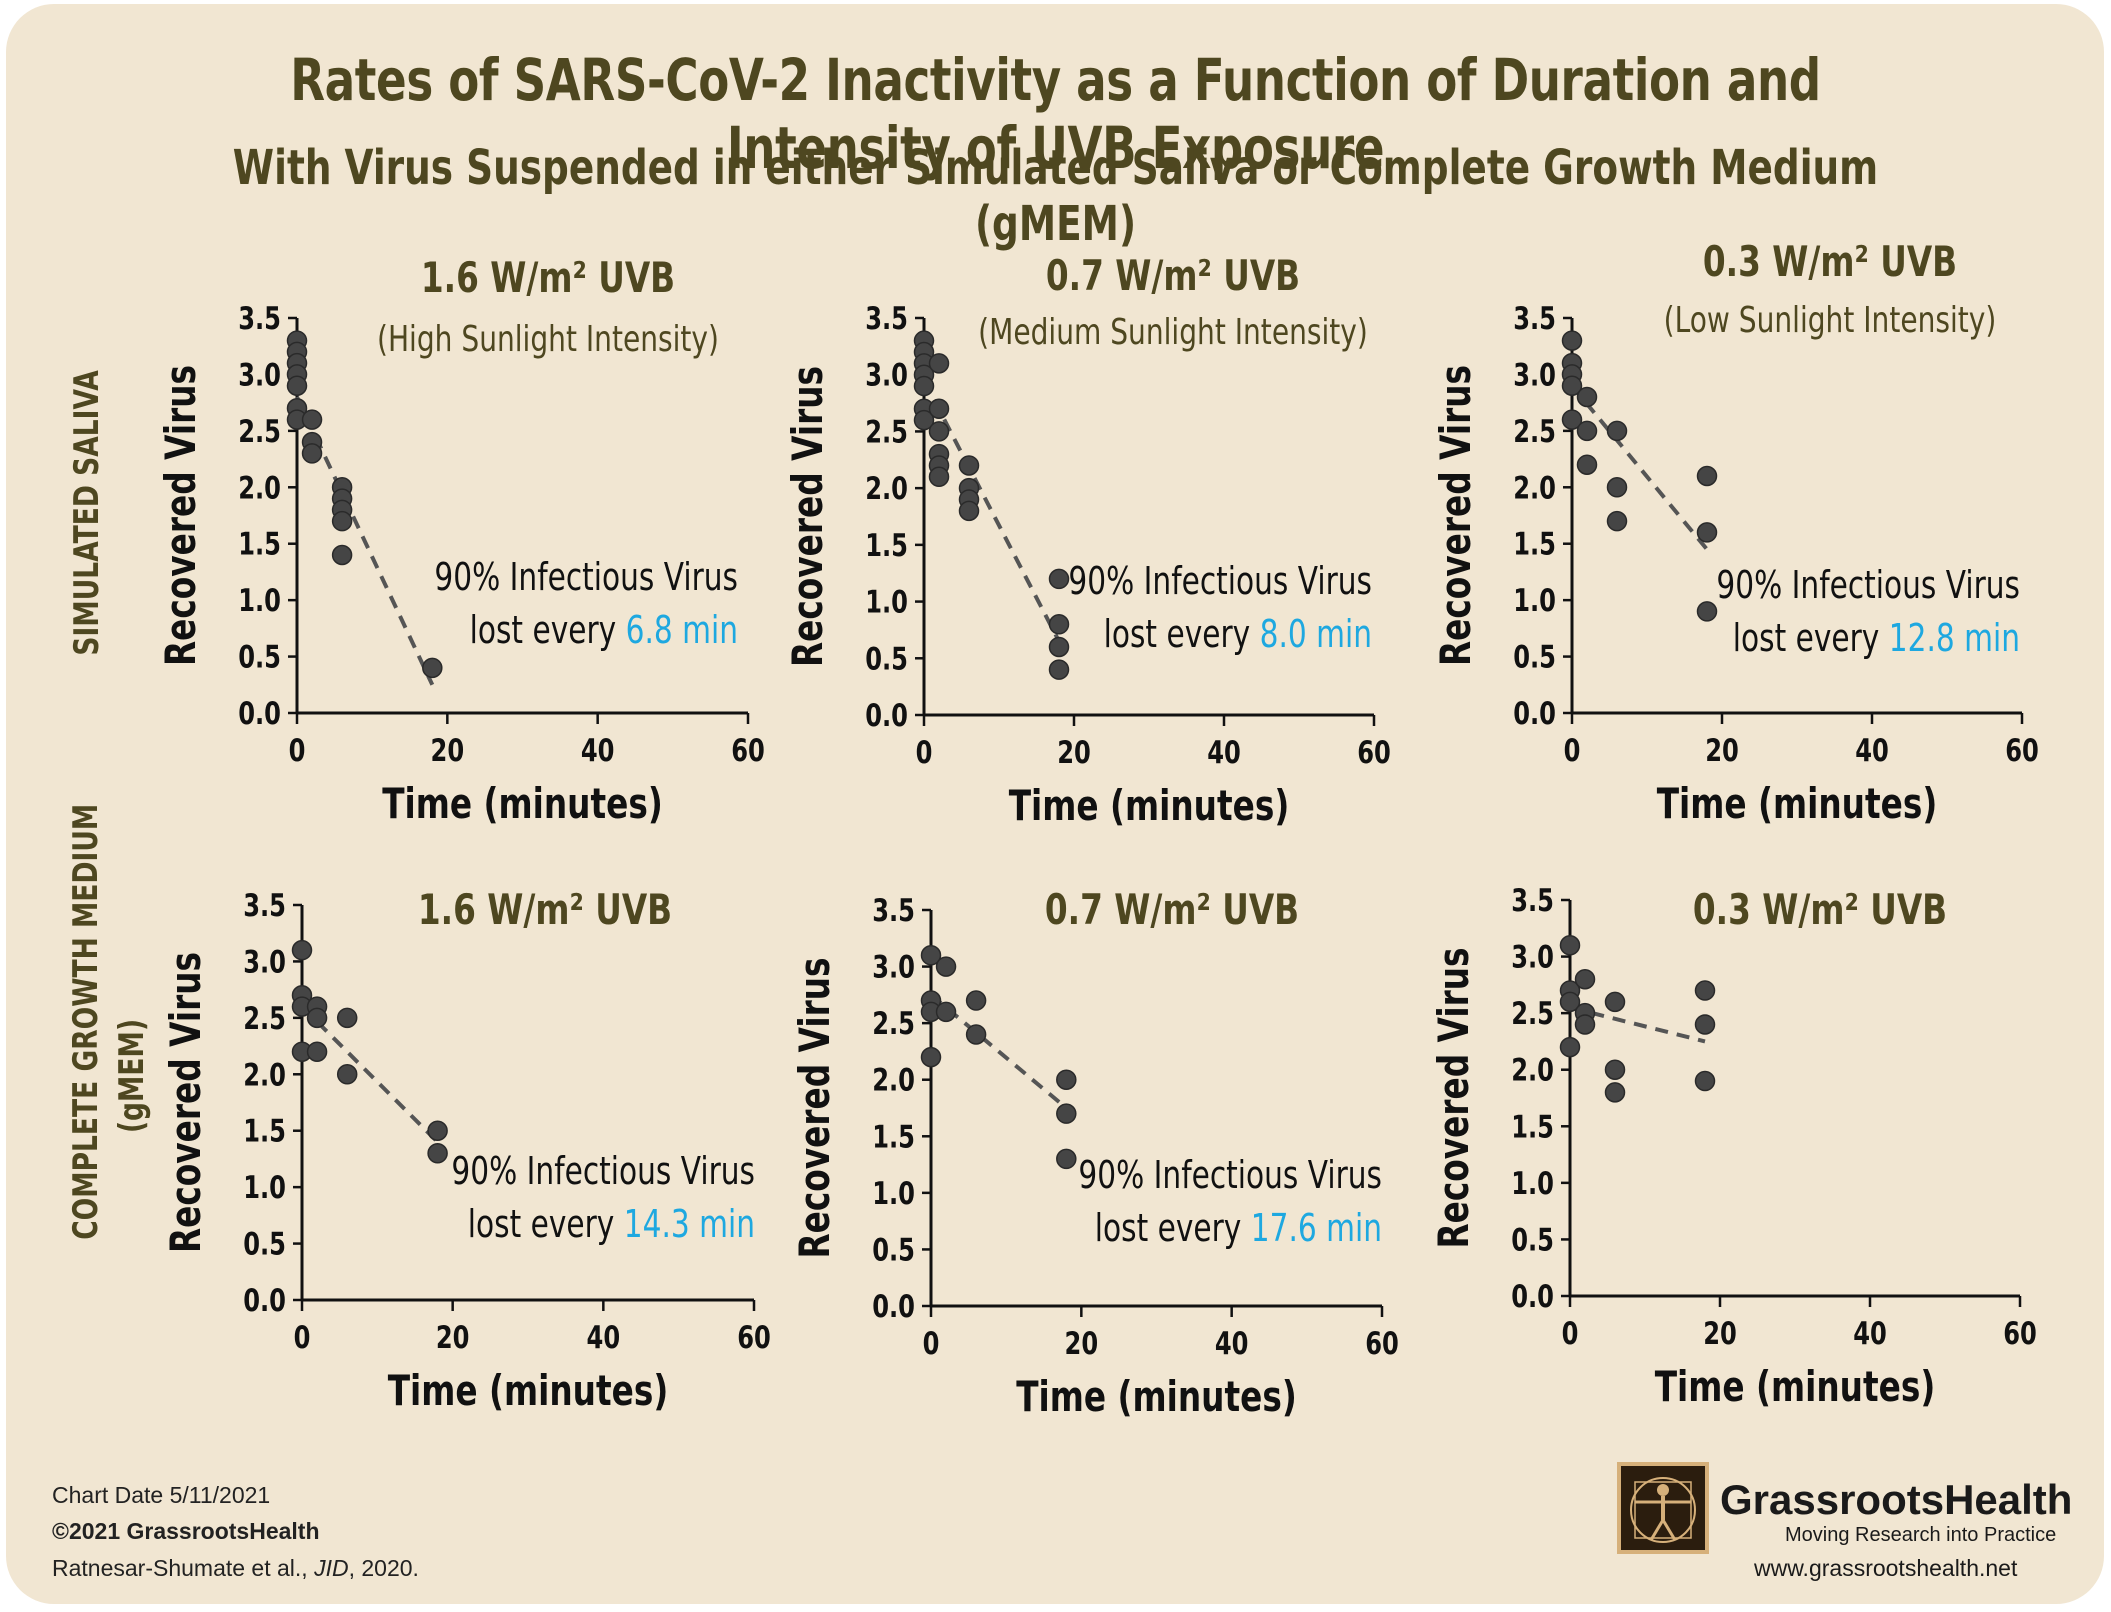 Image resolution: width=2111 pixels, height=1612 pixels. Describe the element at coordinates (1238, 1228) in the screenshot. I see `panel-5-annotation-line2: lost every 17.6 min` at that location.